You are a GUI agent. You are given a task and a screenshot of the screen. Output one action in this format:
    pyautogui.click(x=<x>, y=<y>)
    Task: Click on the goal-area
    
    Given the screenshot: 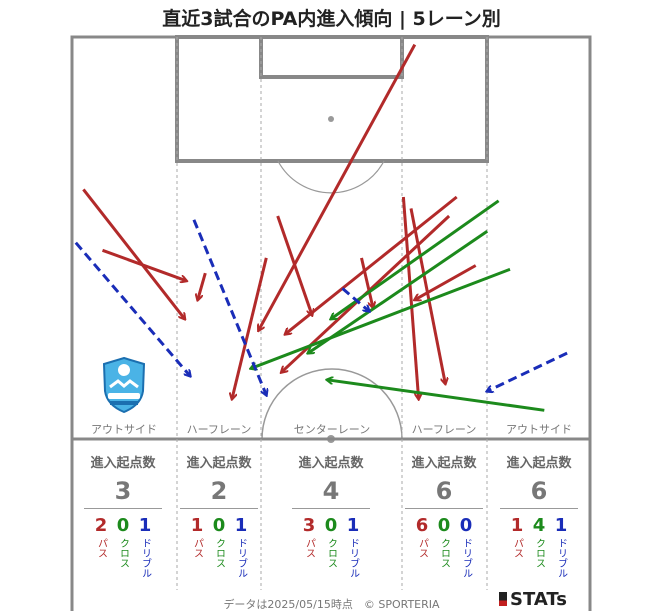 What is the action you would take?
    pyautogui.click(x=331, y=57)
    